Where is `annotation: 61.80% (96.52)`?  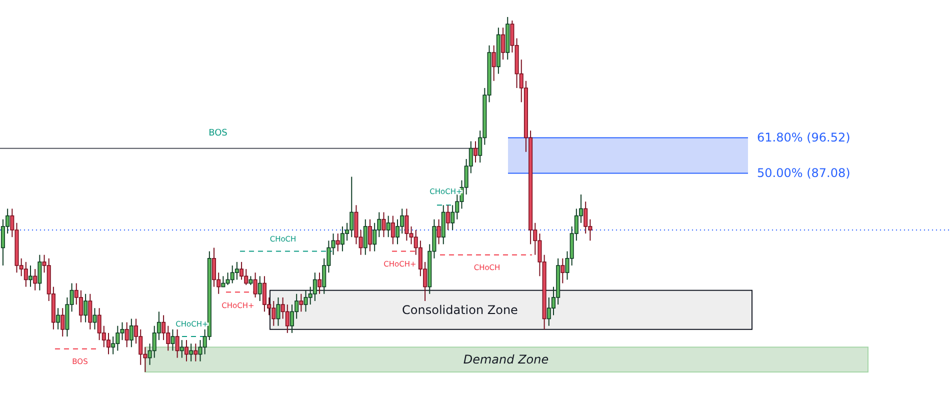
annotation: 61.80% (96.52) is located at coordinates (803, 137).